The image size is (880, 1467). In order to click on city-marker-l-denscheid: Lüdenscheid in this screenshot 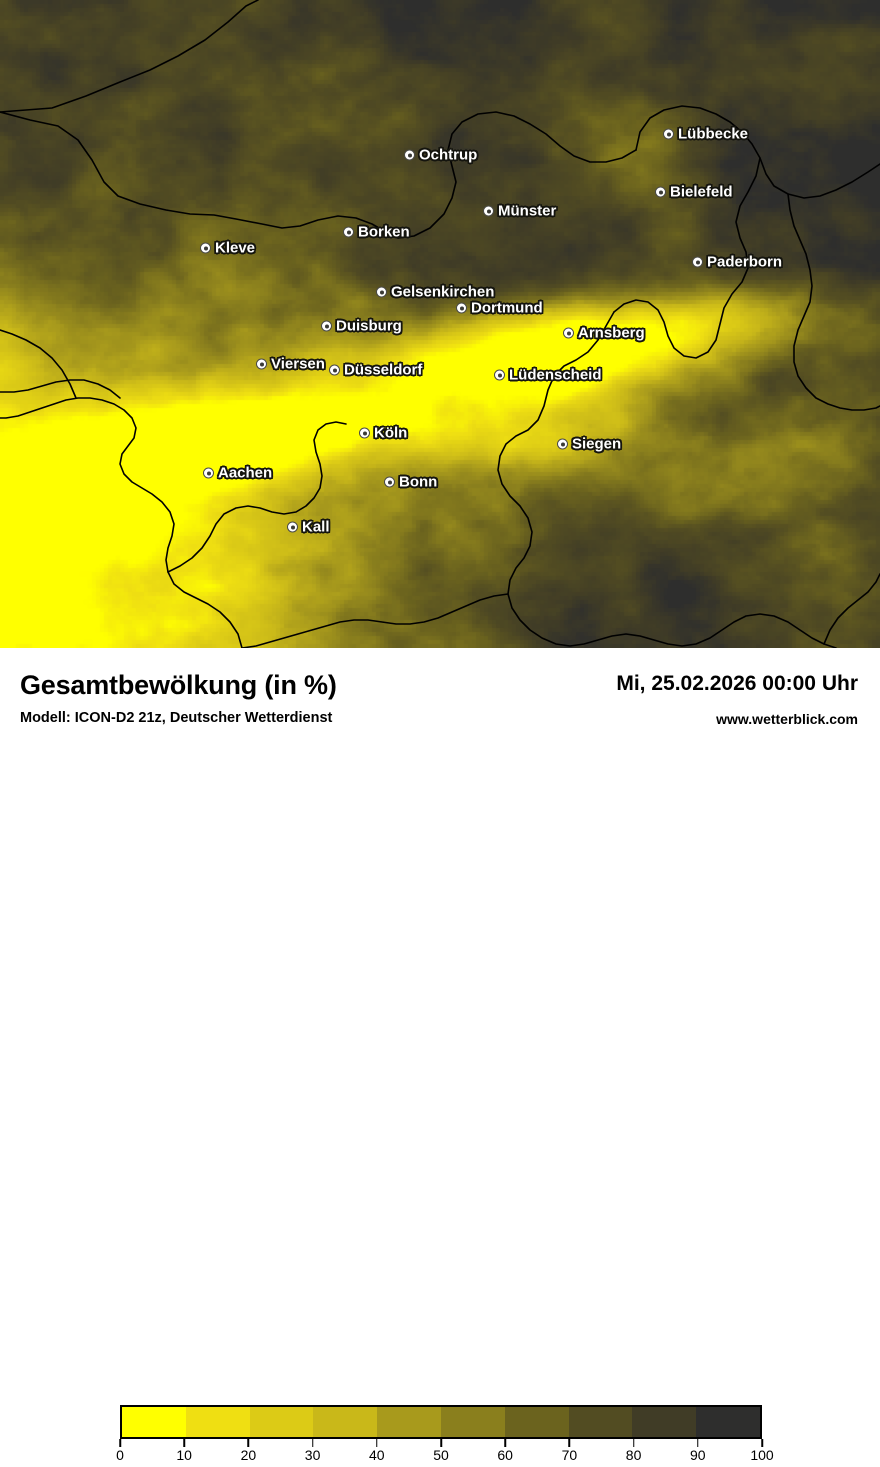, I will do `click(548, 375)`.